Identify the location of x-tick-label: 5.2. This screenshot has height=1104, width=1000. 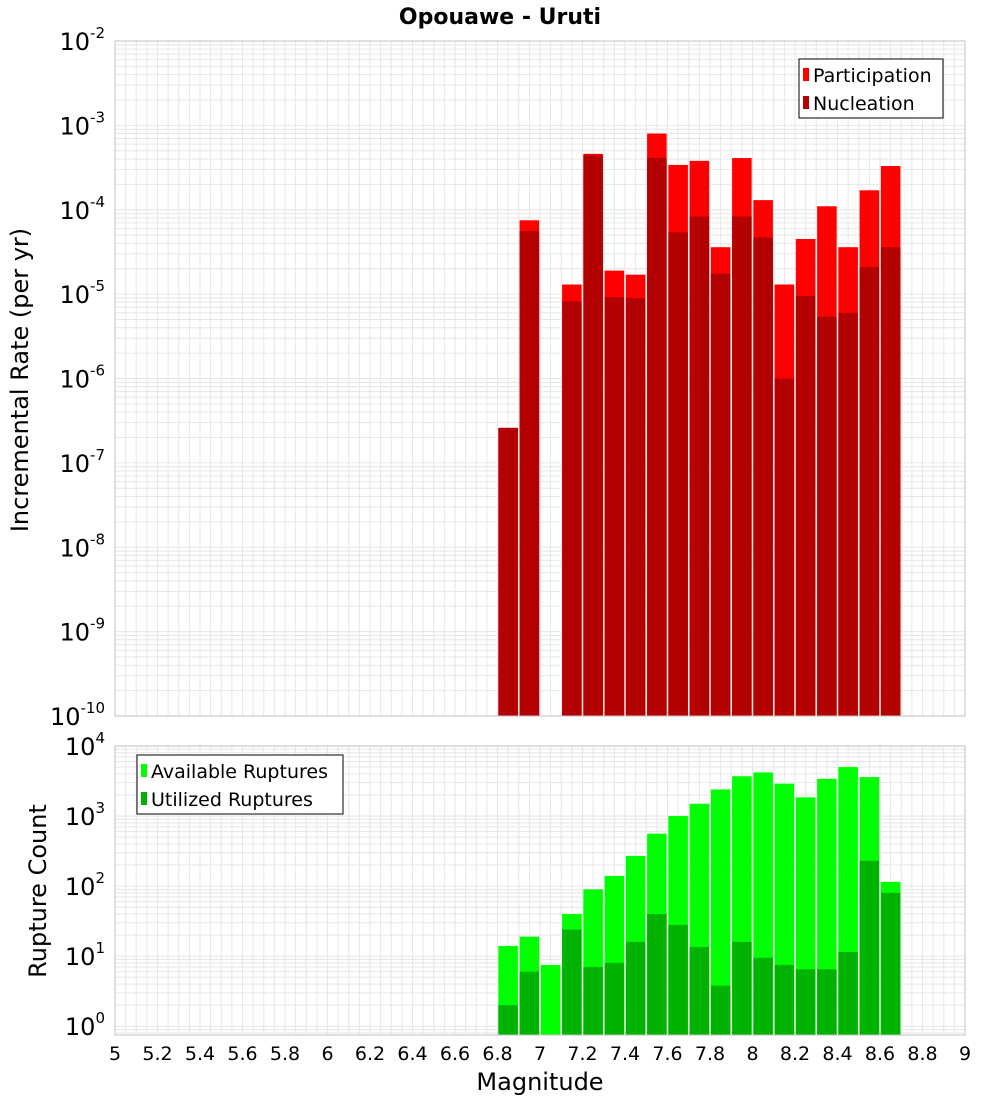
(157, 1054).